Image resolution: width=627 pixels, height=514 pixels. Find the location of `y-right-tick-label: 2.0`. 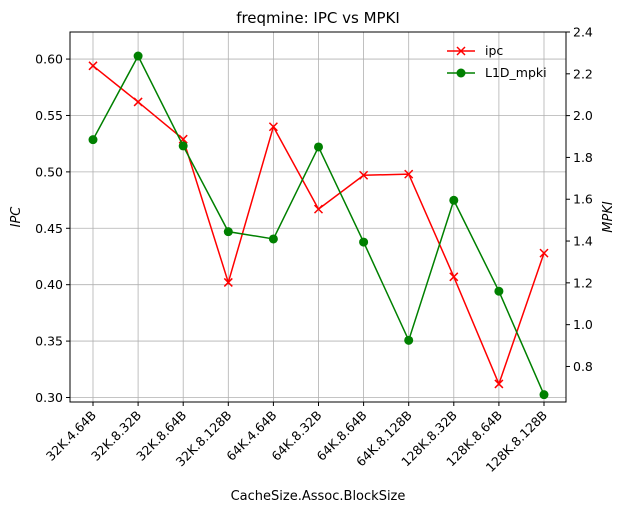

y-right-tick-label: 2.0 is located at coordinates (583, 115).